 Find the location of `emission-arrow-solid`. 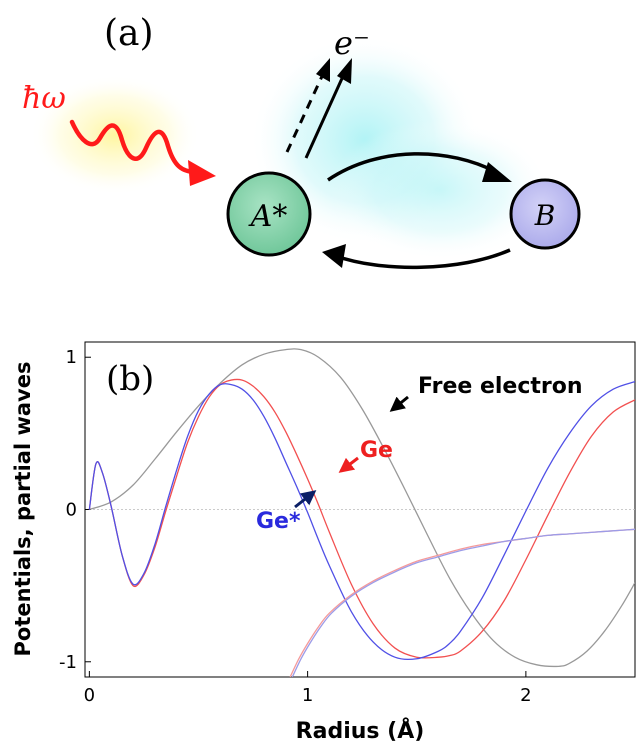

emission-arrow-solid is located at coordinates (325, 116).